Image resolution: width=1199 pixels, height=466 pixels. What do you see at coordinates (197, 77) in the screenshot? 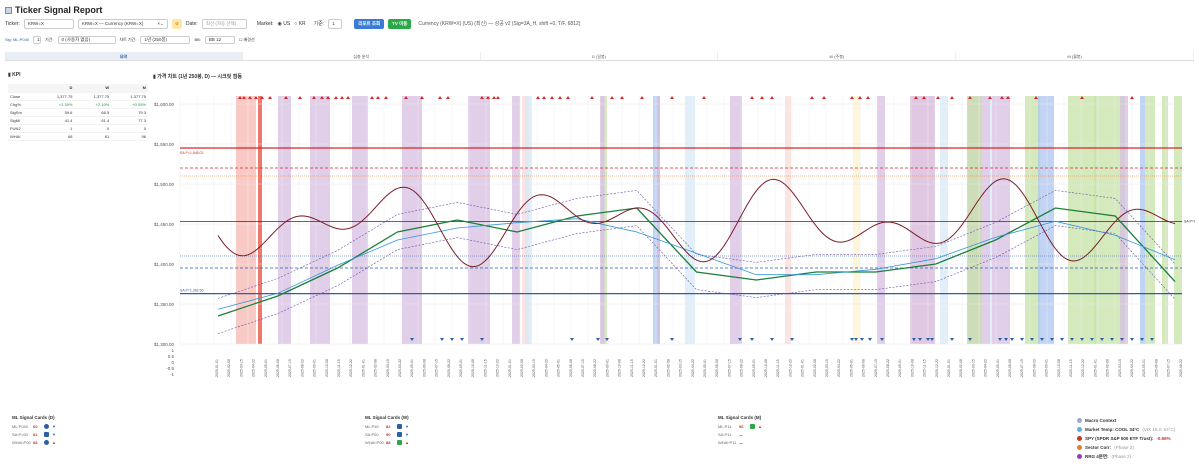
I see `chart-title: ▮ 가격 차트 (1년 250봉, D) — 시크릿 점등` at bounding box center [197, 77].